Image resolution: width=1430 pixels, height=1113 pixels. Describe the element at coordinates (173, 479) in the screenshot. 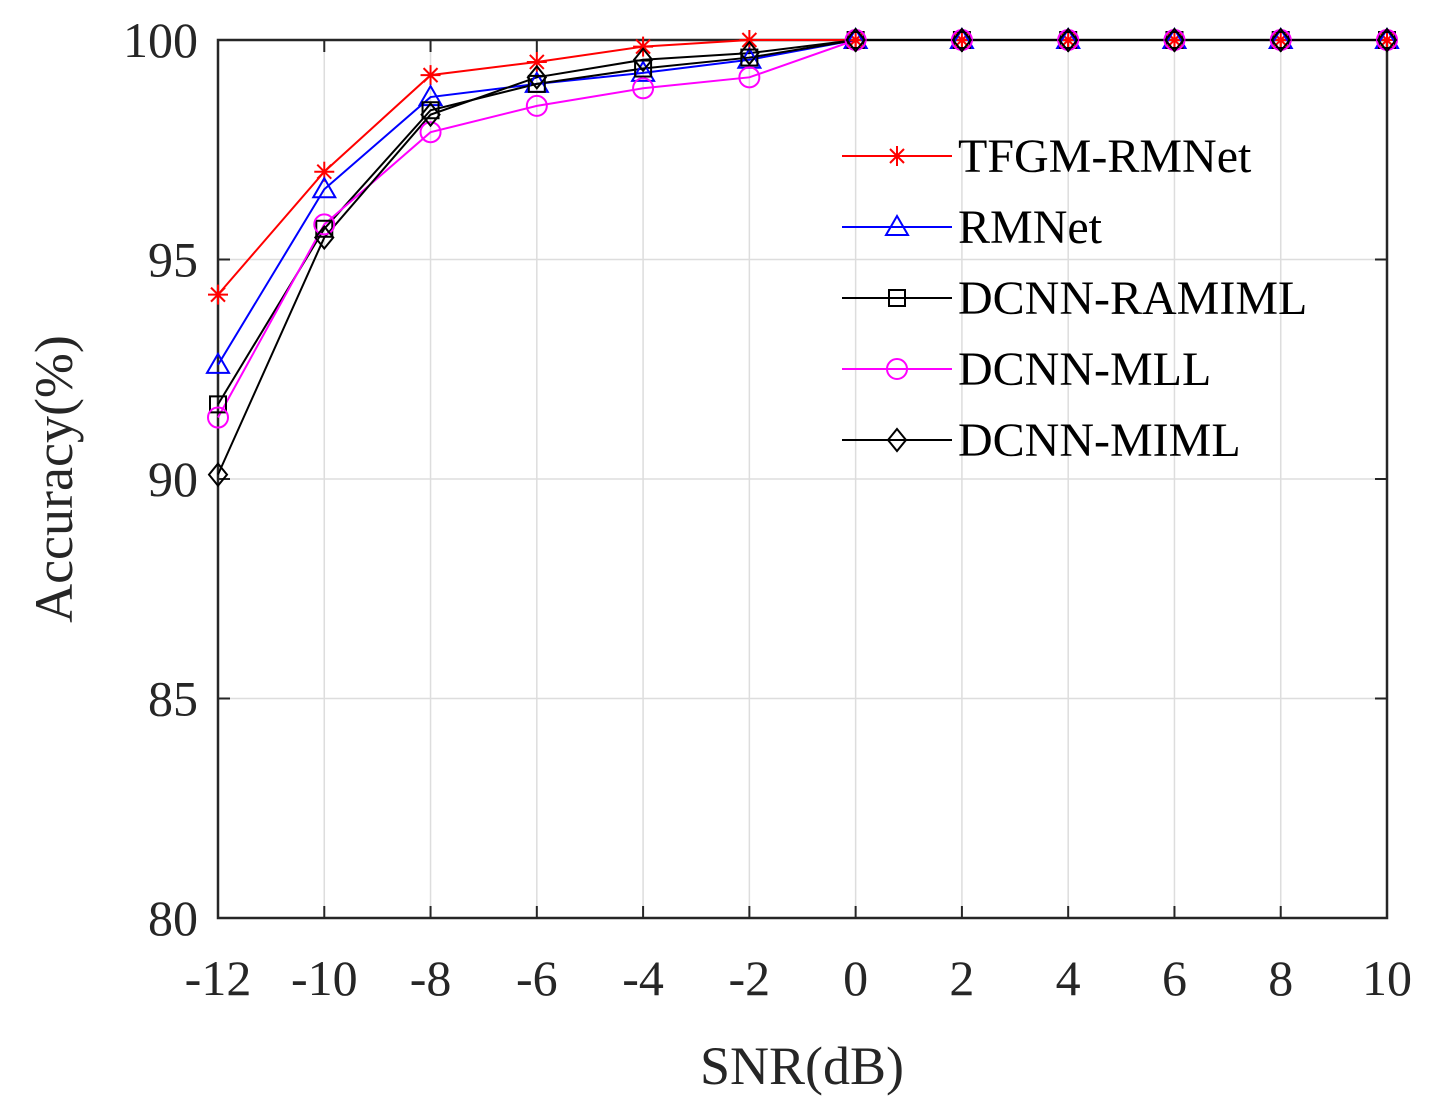

I see `y-tick-label: 90` at that location.